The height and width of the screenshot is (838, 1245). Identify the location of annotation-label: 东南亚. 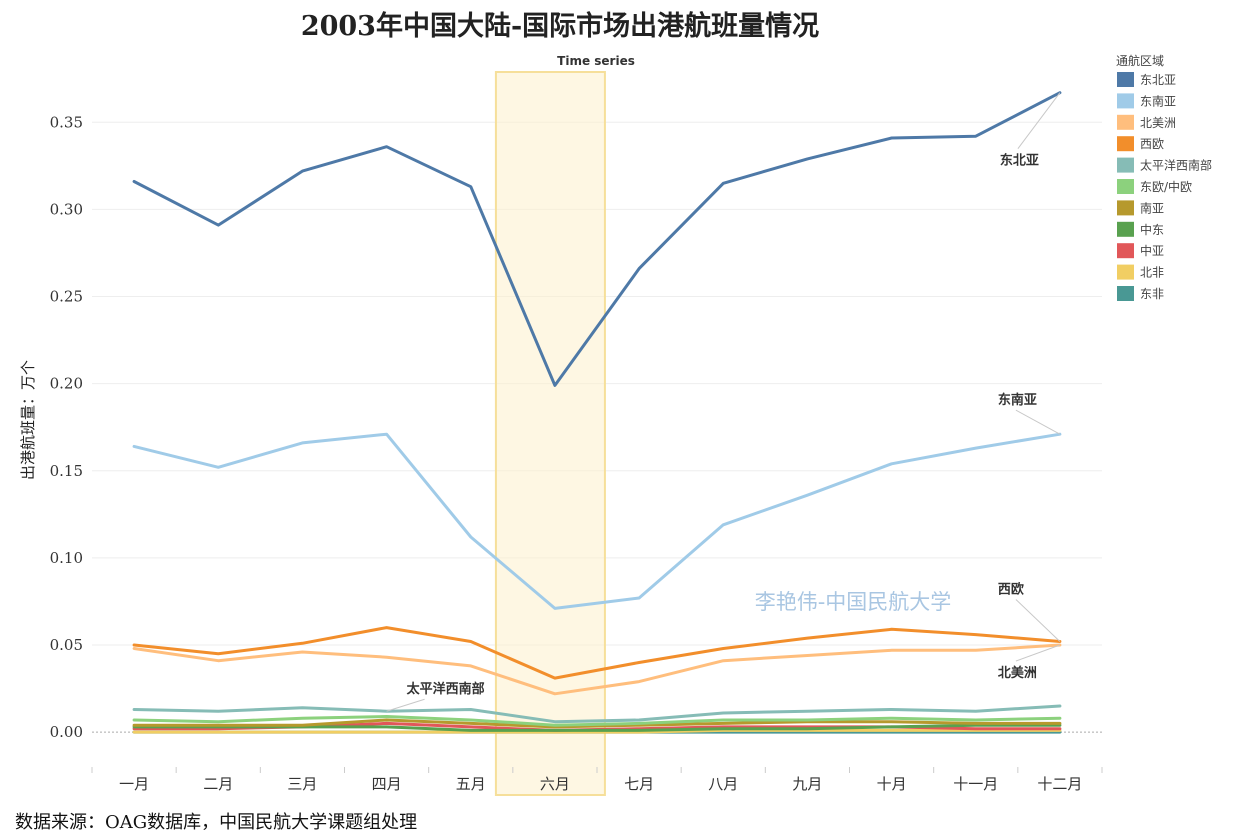
(1017, 400).